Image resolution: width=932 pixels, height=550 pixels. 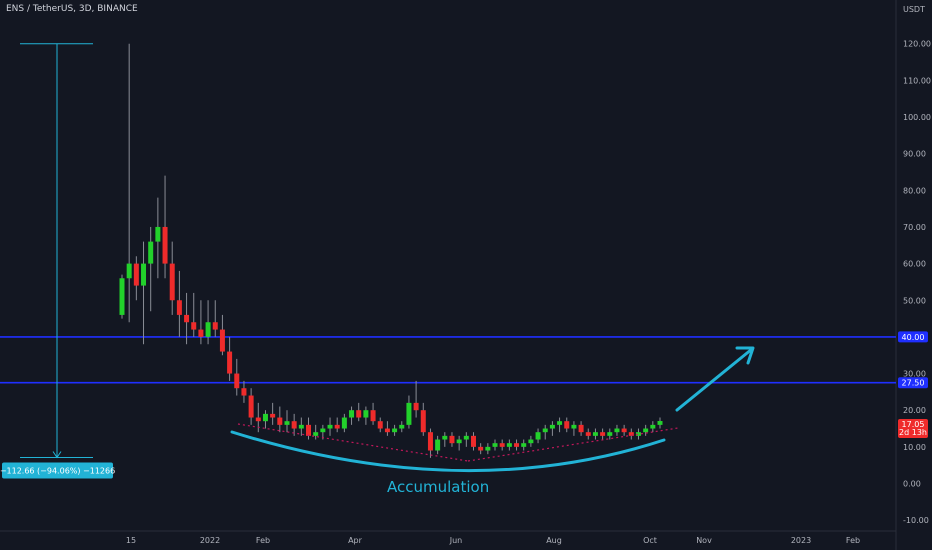 I want to click on measure-label-box, so click(x=57, y=470).